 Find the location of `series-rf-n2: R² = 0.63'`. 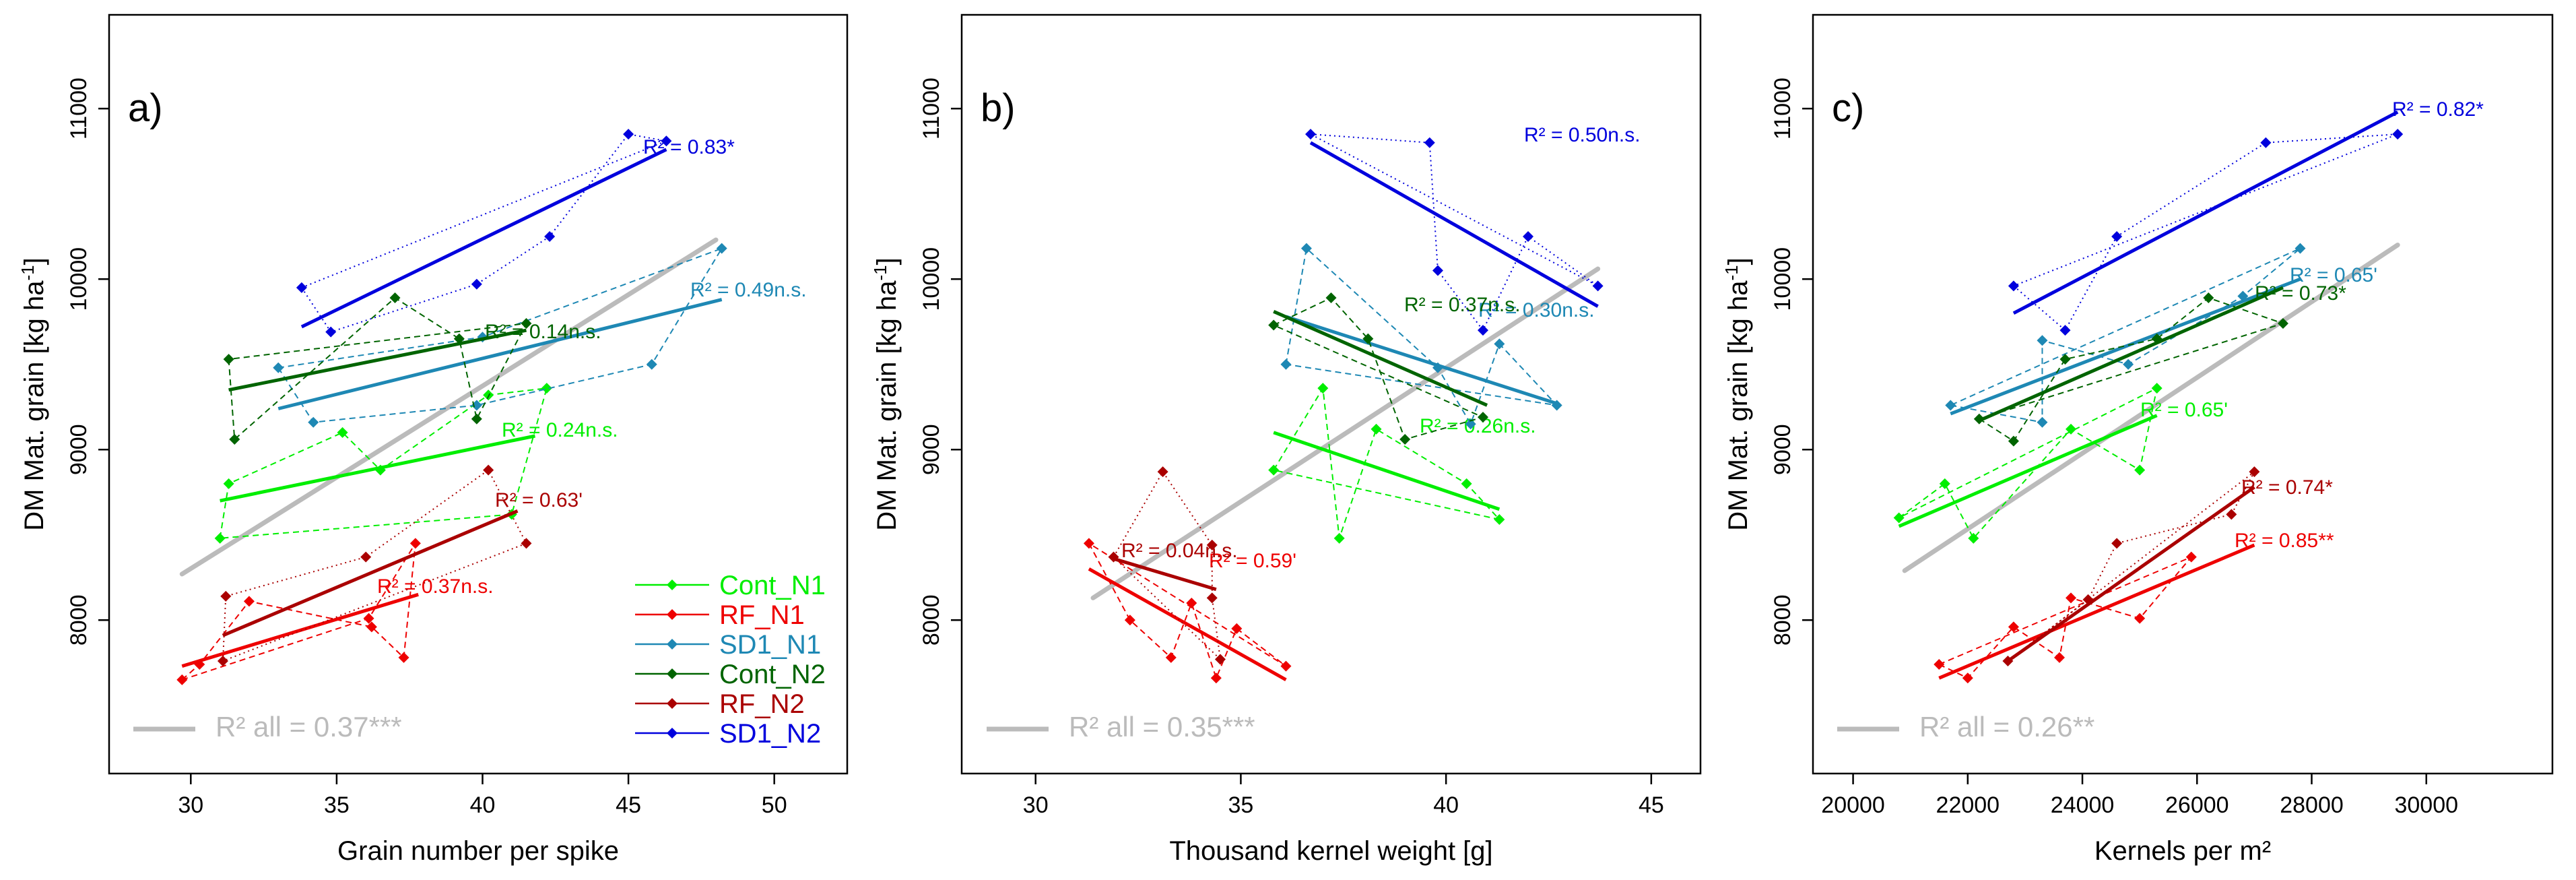

series-rf-n2: R² = 0.63' is located at coordinates (400, 565).